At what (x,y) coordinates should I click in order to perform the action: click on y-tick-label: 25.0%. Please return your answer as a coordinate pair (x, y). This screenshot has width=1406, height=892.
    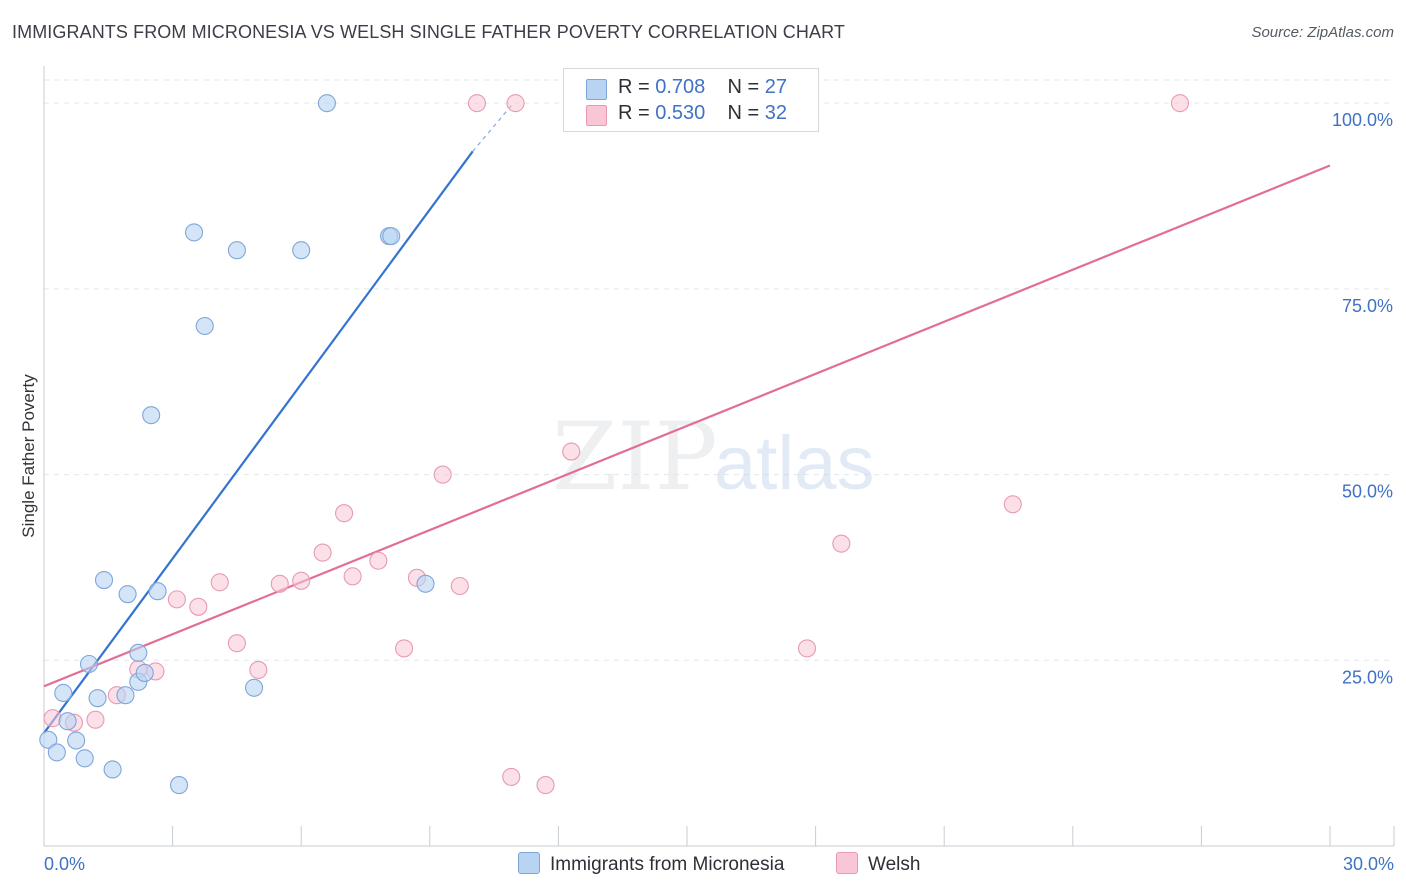
    Looking at the image, I should click on (1367, 677).